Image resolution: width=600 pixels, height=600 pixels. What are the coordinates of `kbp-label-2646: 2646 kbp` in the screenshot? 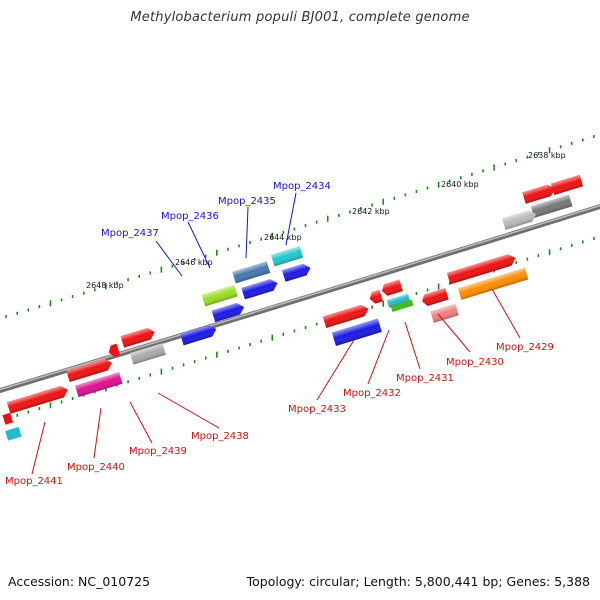 It's located at (194, 262).